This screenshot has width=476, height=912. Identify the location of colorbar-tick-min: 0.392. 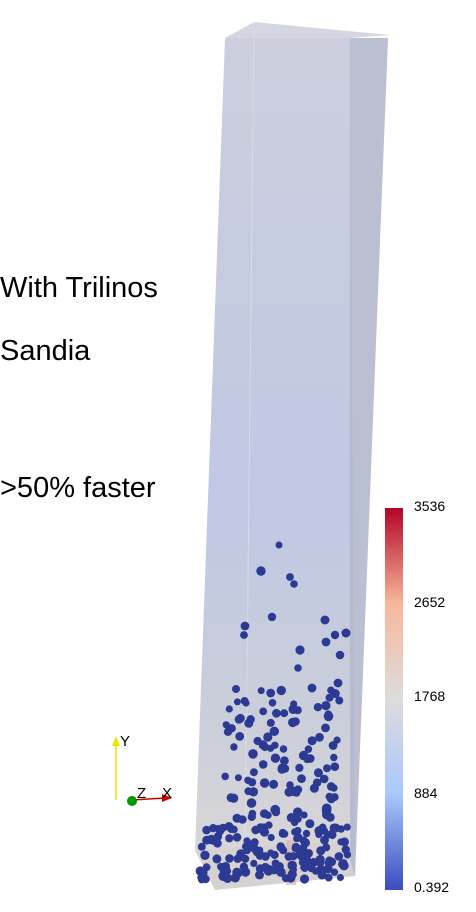
(432, 887).